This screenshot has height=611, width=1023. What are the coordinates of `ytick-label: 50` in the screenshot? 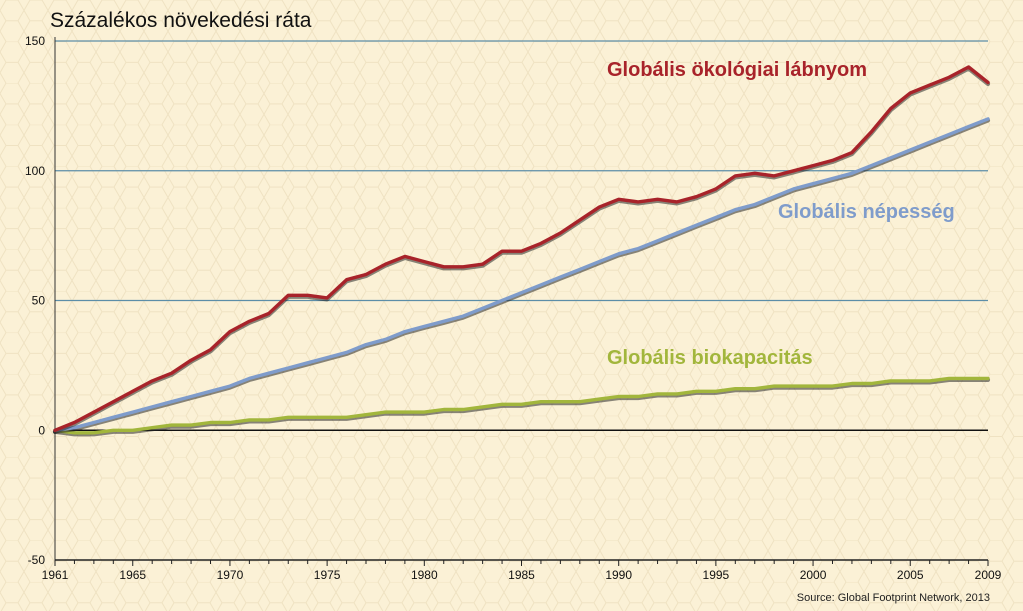 It's located at (39, 301).